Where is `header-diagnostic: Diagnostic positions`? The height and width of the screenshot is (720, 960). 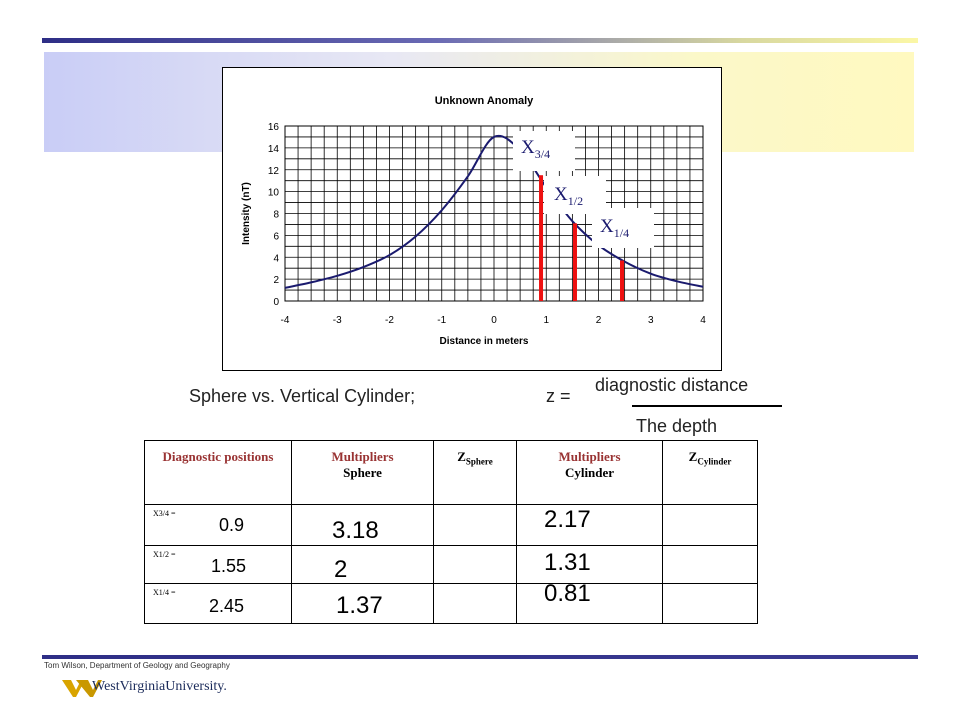 header-diagnostic: Diagnostic positions is located at coordinates (218, 472).